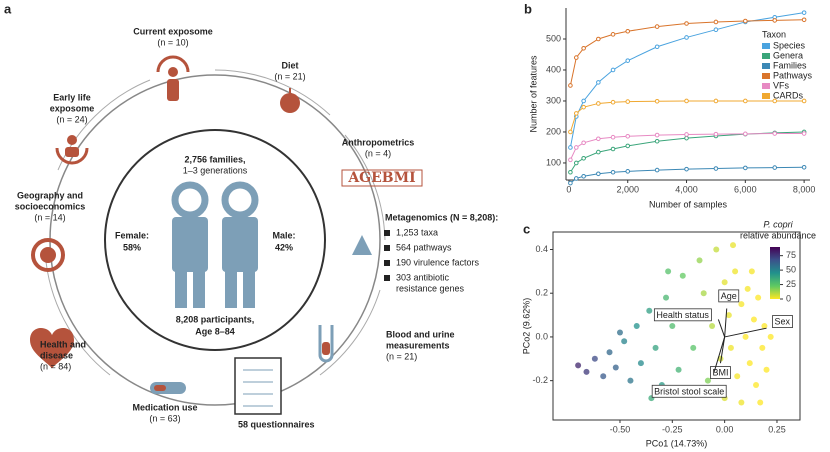 The height and width of the screenshot is (452, 830). I want to click on legend-label: Pathways, so click(793, 75).